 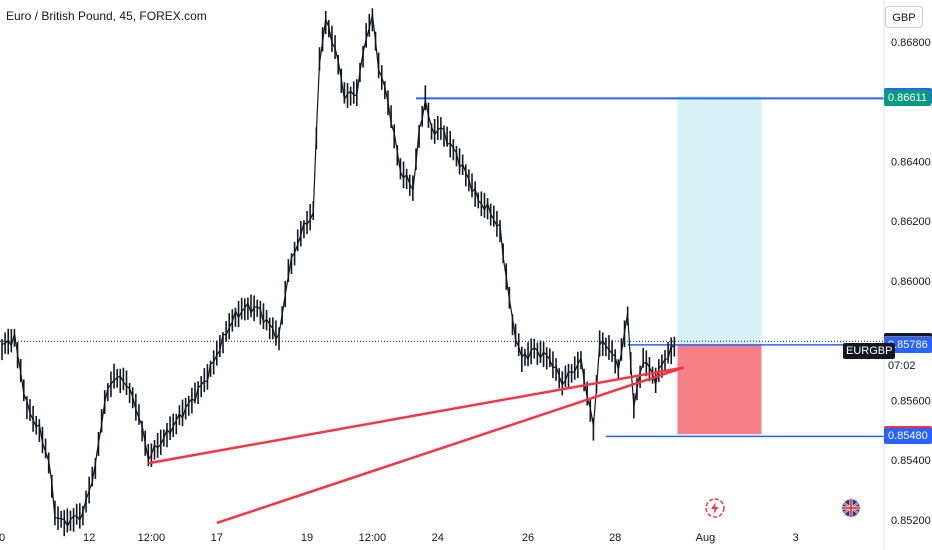 I want to click on x-tick-label: 3, so click(x=796, y=538).